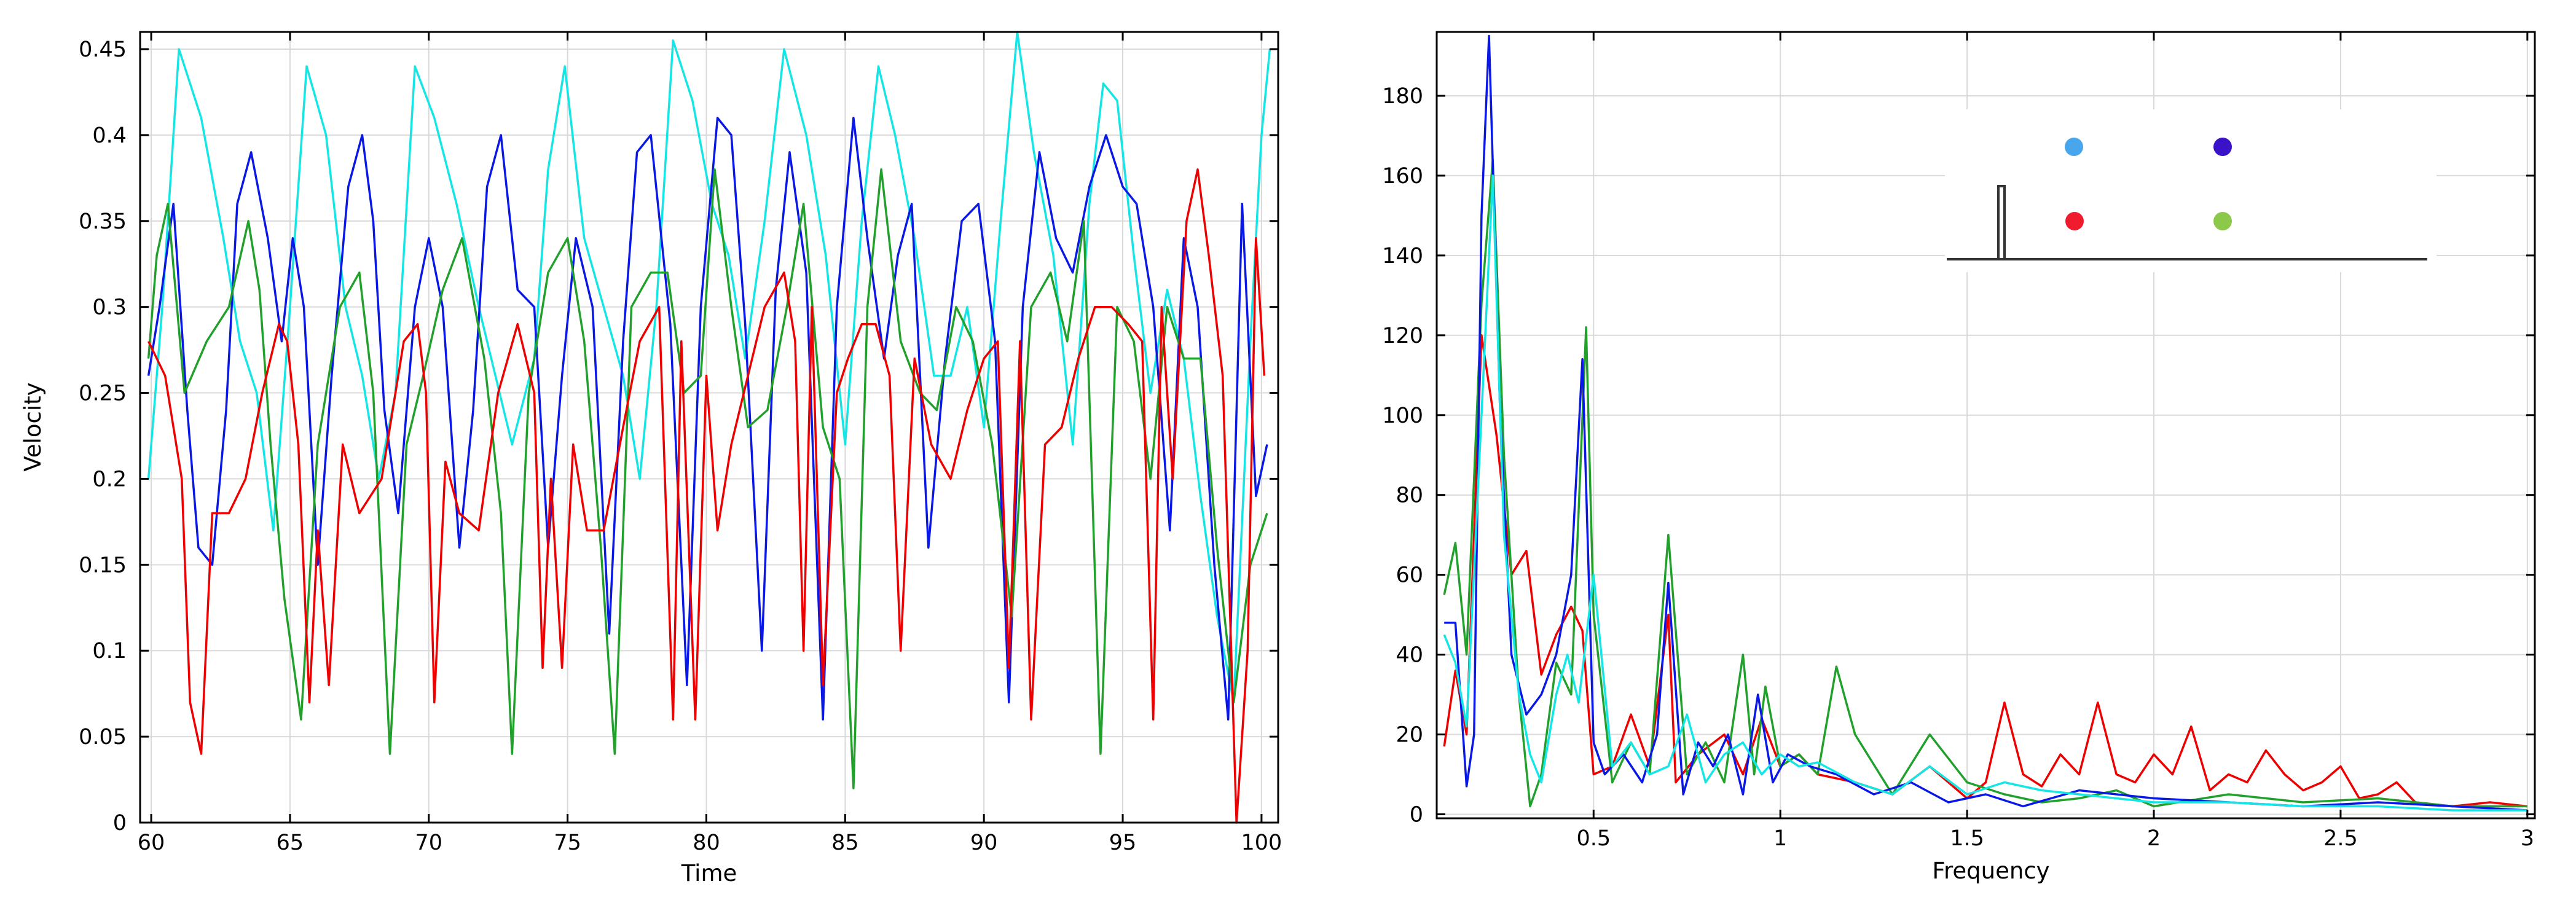 This screenshot has height=900, width=2576. Describe the element at coordinates (1409, 656) in the screenshot. I see `y-tick-label-right: 40` at that location.